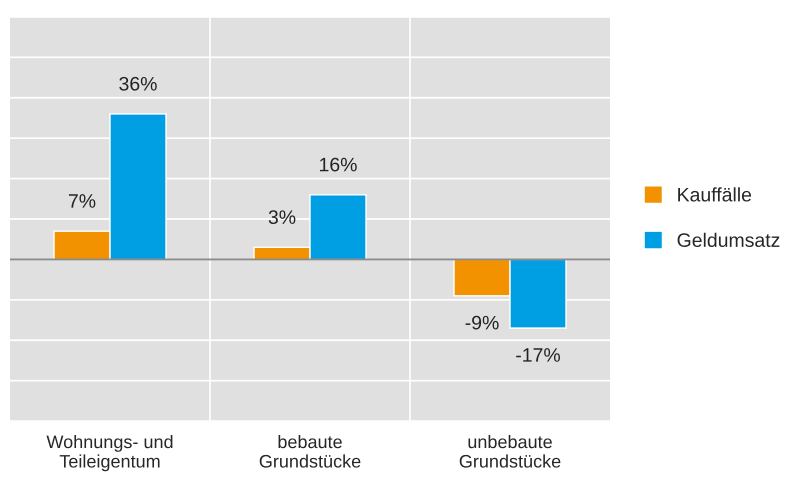  I want to click on legend-label: Kauffälle, so click(715, 194).